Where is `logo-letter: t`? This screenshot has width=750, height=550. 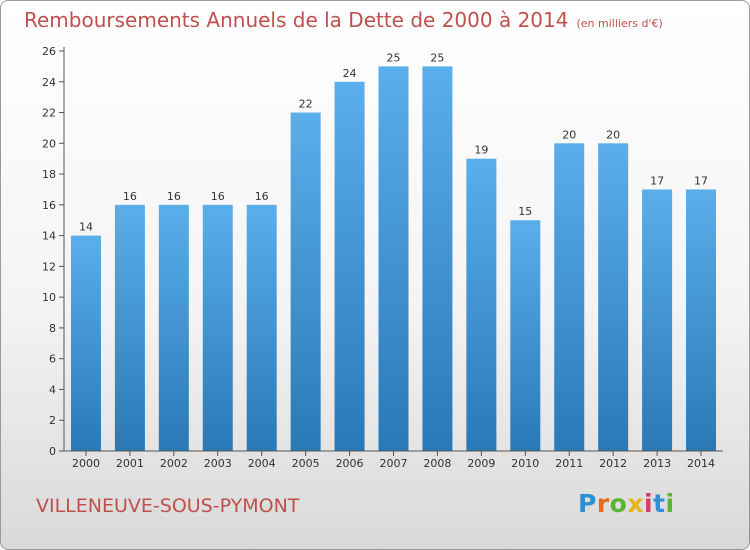 logo-letter: t is located at coordinates (659, 503).